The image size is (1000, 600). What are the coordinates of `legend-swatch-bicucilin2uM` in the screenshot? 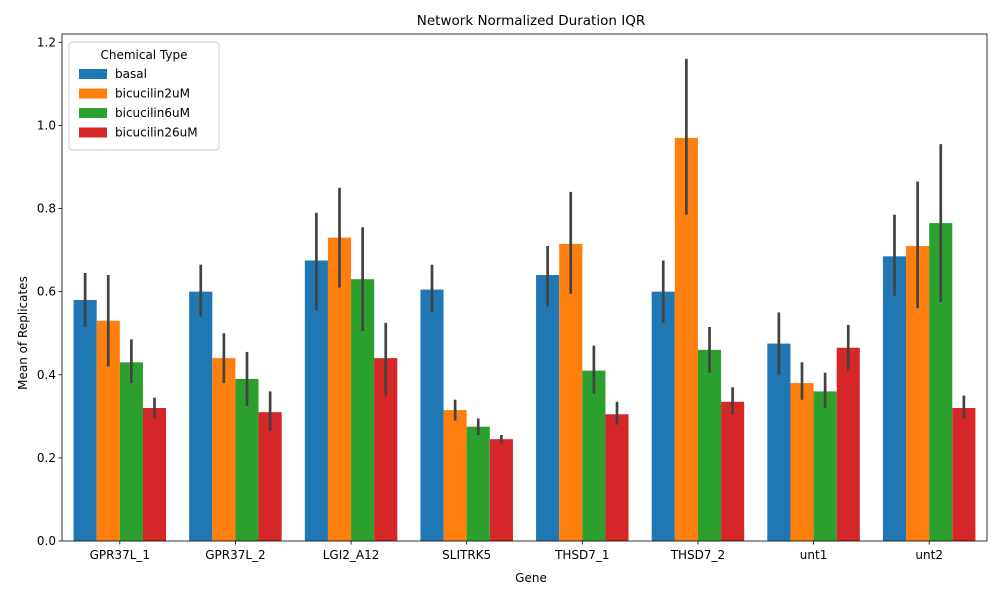 It's located at (93, 93).